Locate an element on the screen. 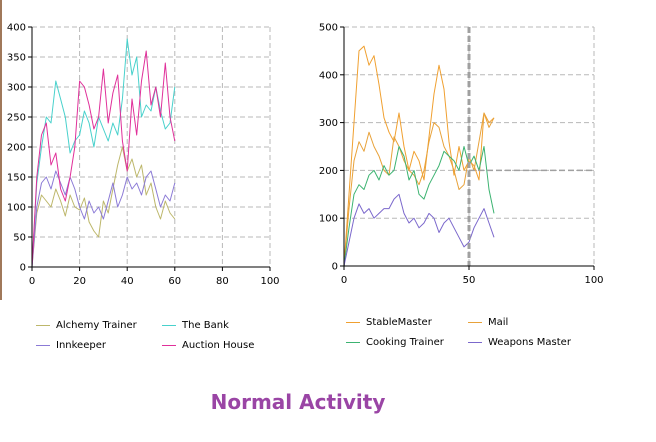 The height and width of the screenshot is (442, 656). legend-item-innkeeper: Innkeeper is located at coordinates (71, 345).